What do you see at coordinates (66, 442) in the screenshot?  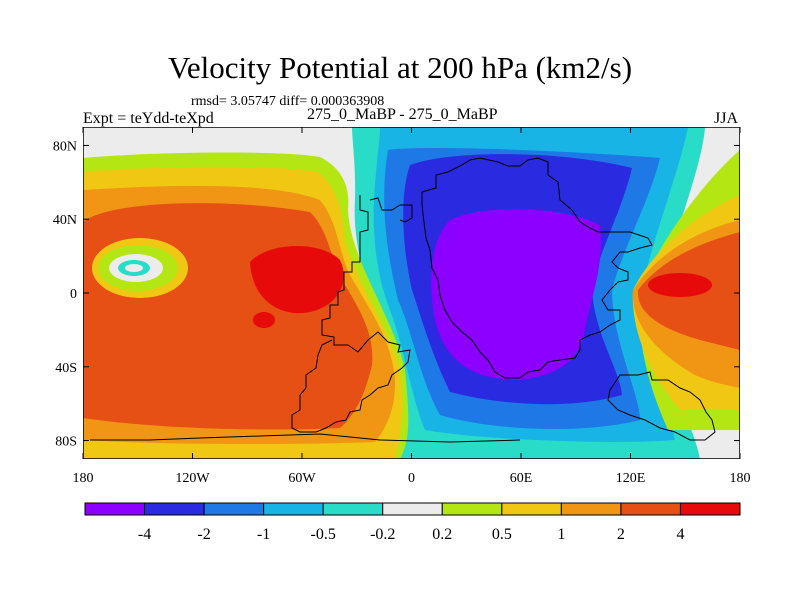 I see `y-tick-label: 80S` at bounding box center [66, 442].